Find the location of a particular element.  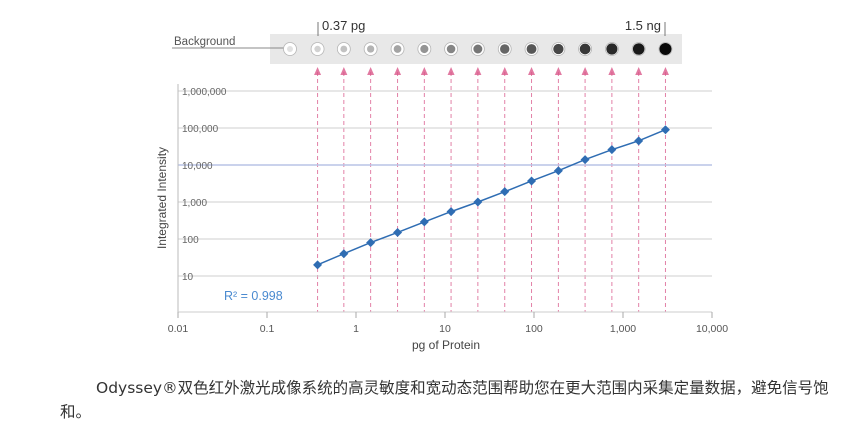

x-tick-label: 100 is located at coordinates (534, 329).